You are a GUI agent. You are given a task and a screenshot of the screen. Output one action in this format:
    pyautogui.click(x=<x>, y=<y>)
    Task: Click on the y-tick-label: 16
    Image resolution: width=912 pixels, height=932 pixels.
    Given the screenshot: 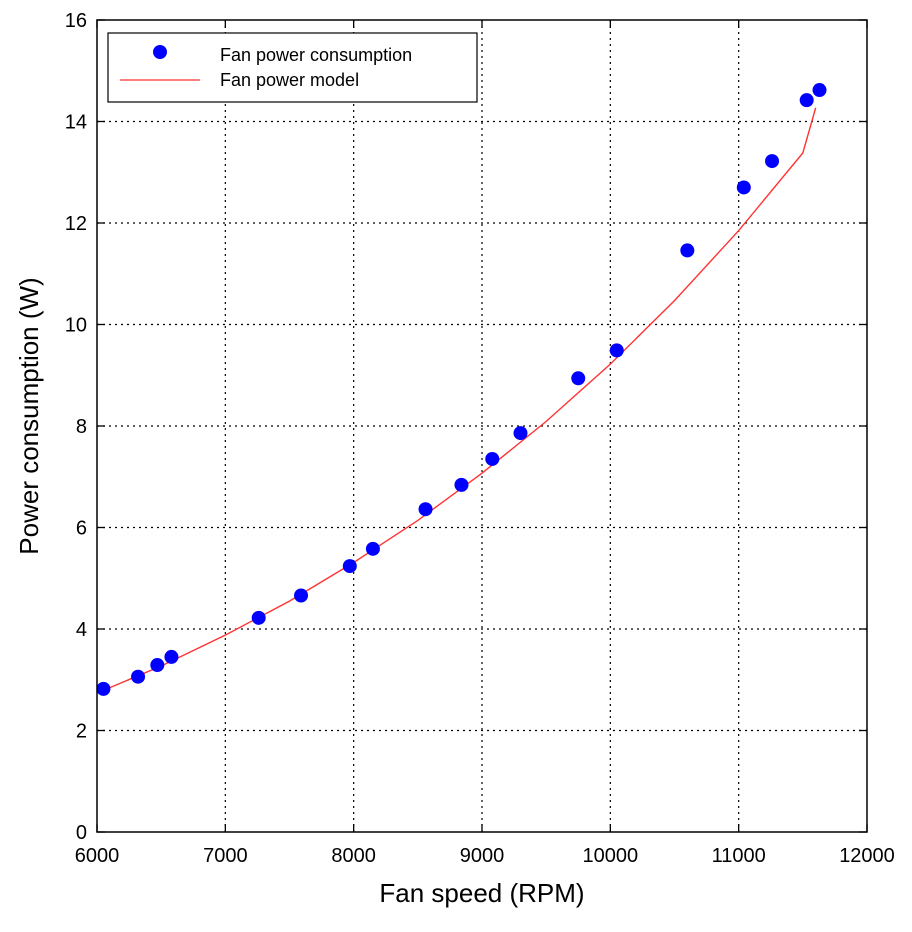 What is the action you would take?
    pyautogui.click(x=76, y=21)
    